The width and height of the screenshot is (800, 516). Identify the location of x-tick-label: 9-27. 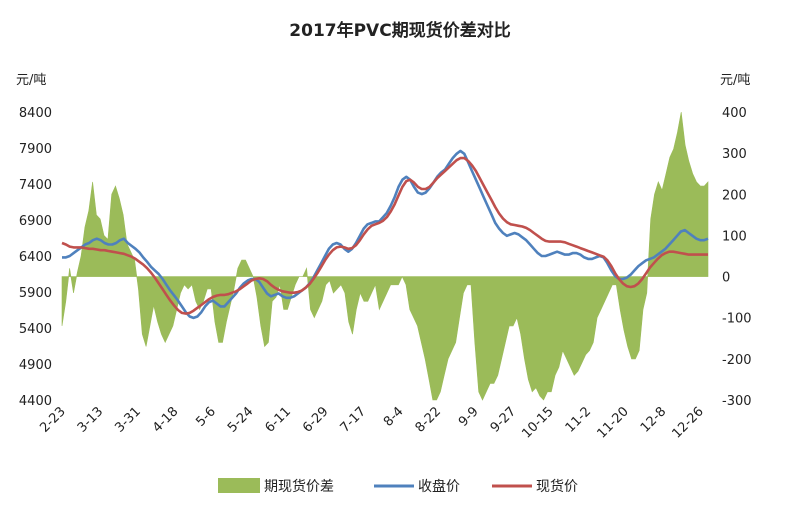
(503, 419).